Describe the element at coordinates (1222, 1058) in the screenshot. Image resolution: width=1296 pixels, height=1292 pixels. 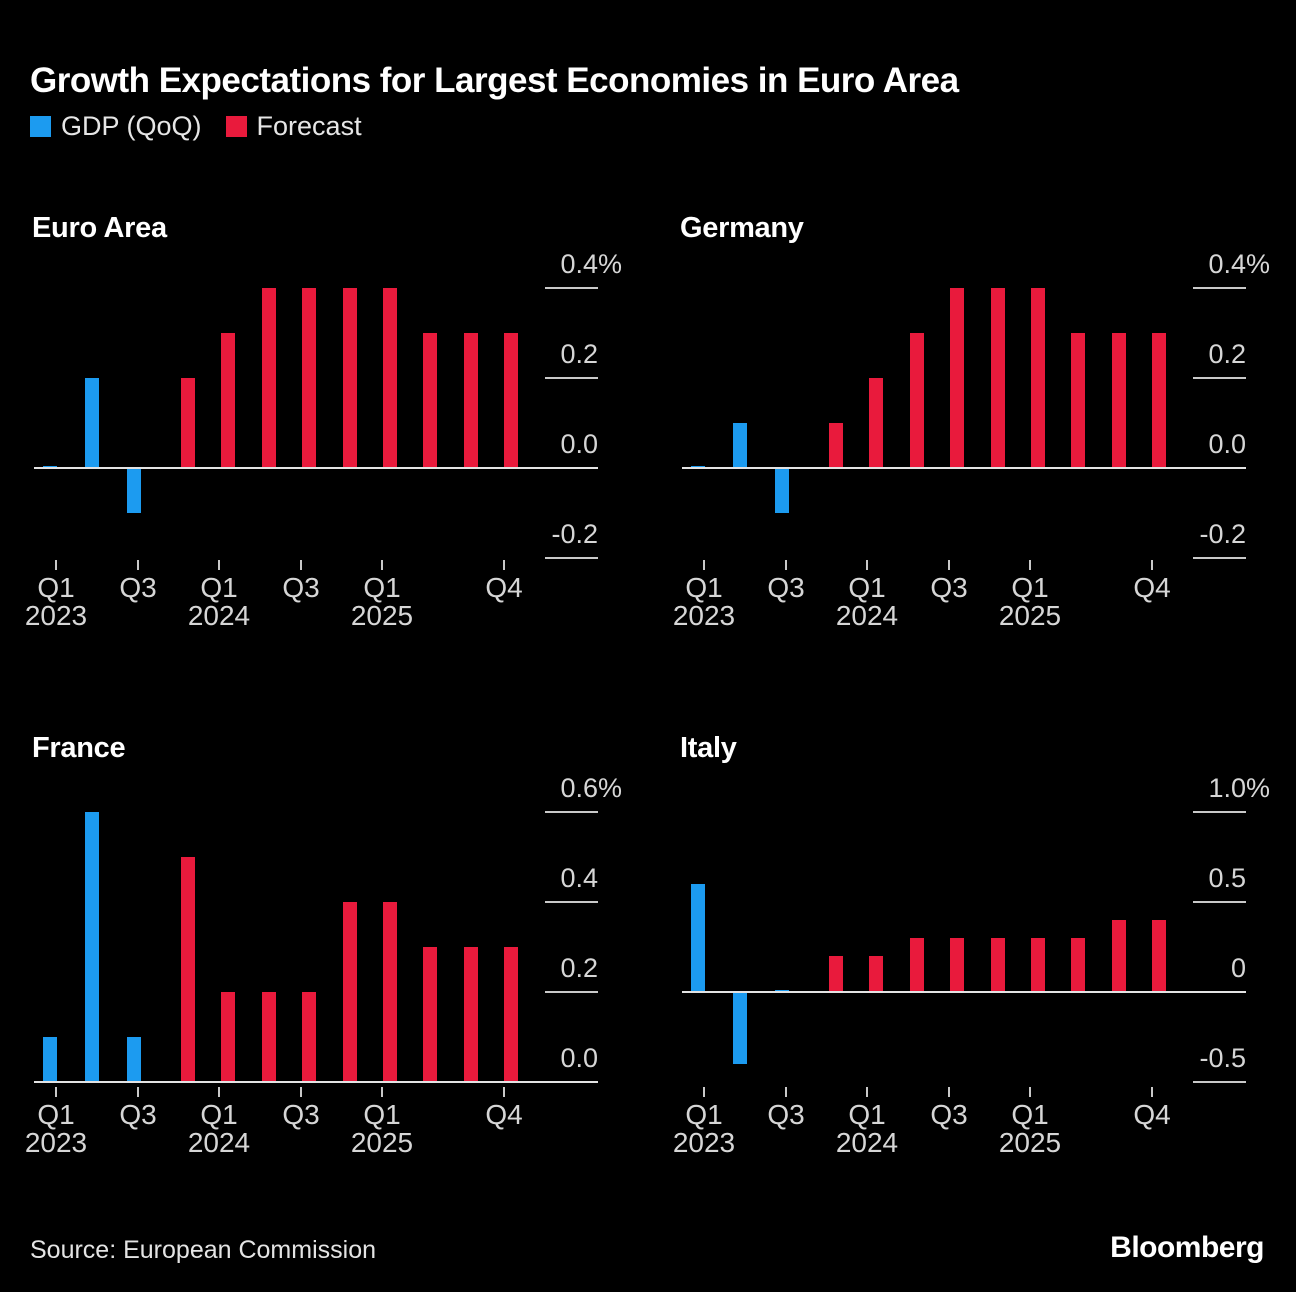
I see `y-axis-label-value: -0.5` at that location.